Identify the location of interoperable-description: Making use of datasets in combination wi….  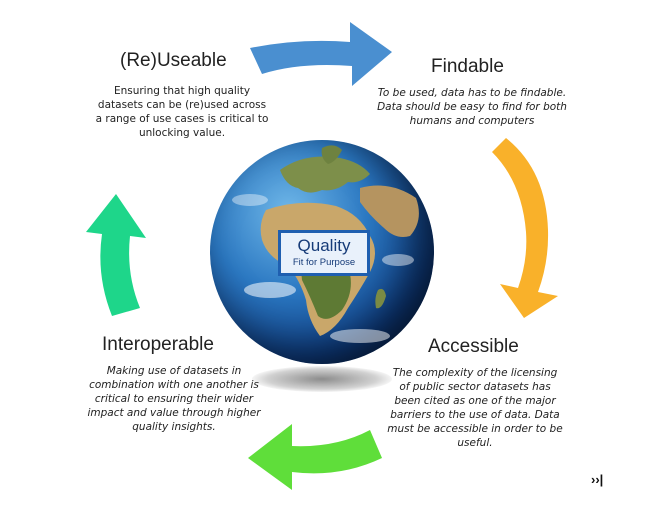
(174, 399).